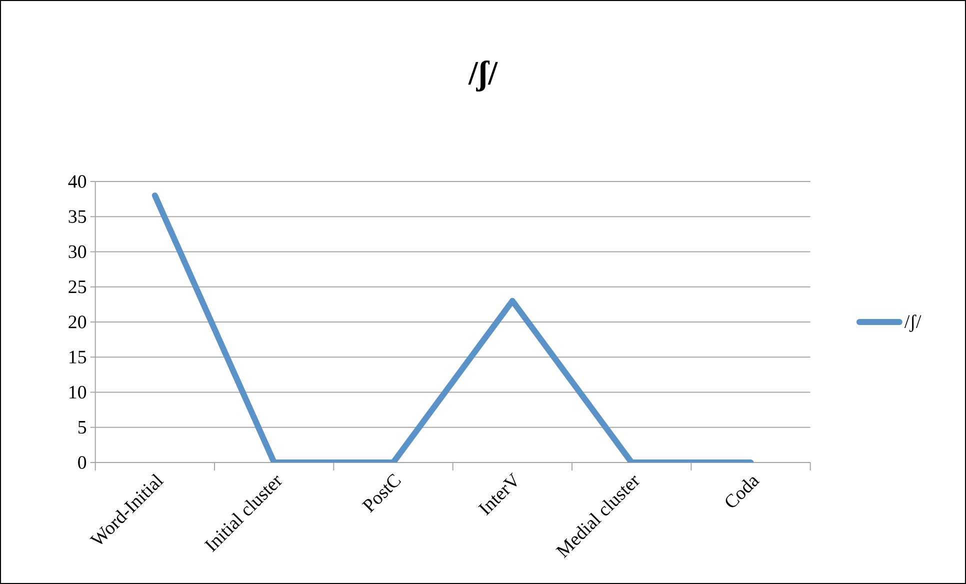  I want to click on y-tick-label: 5, so click(82, 427).